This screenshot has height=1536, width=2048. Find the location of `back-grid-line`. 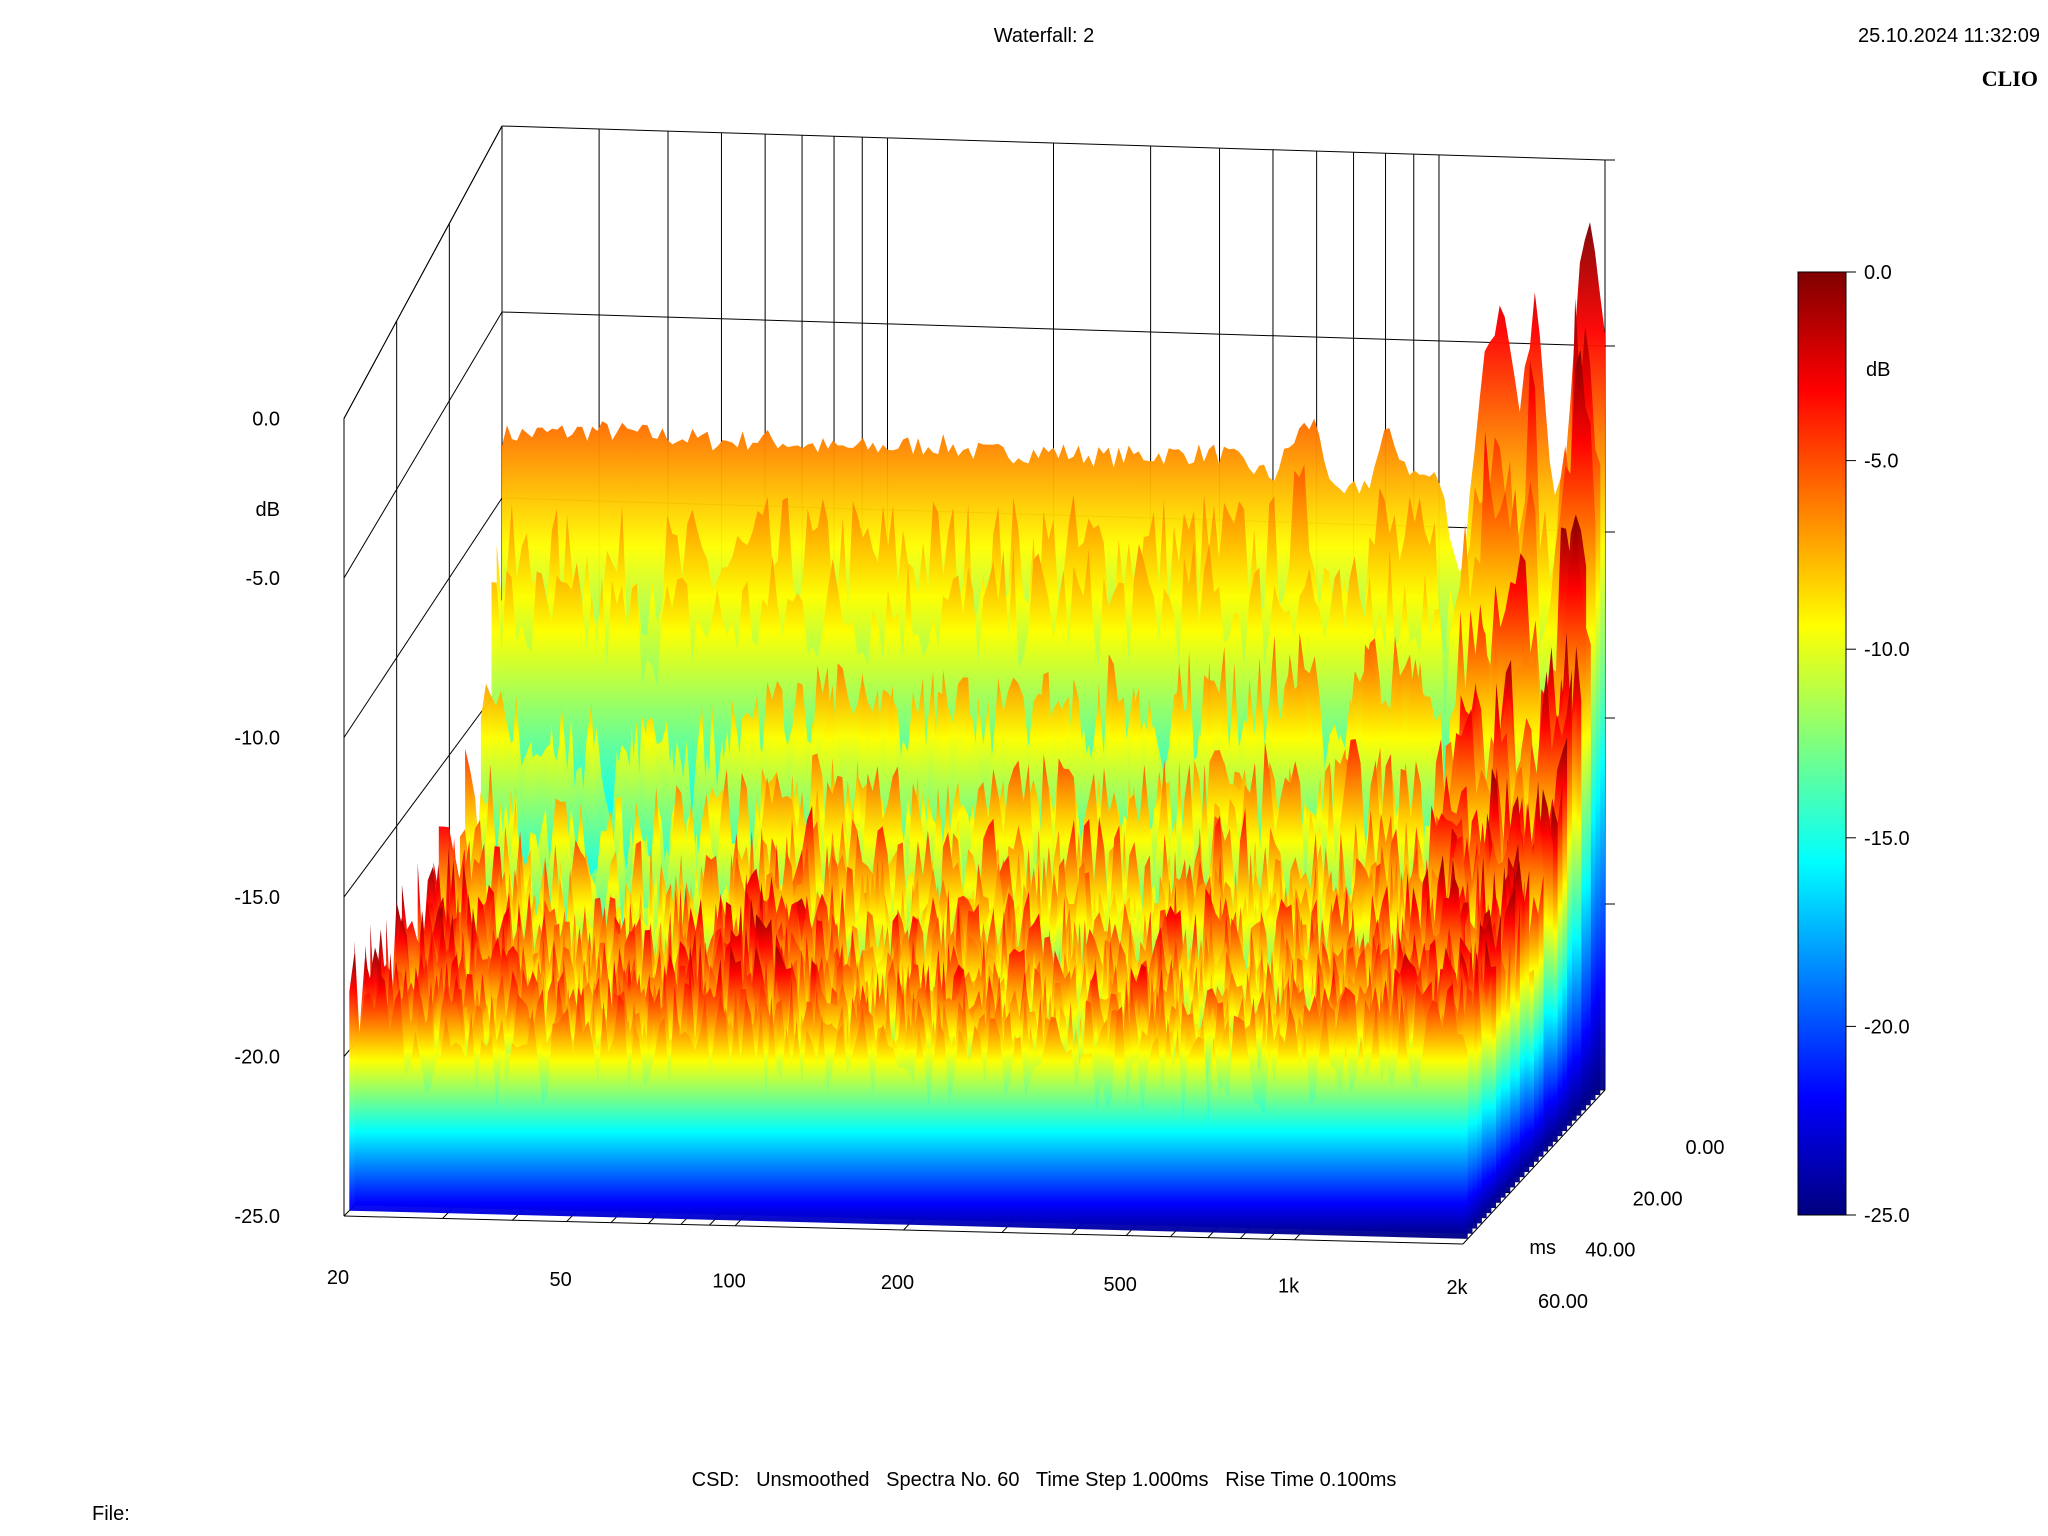

back-grid-line is located at coordinates (1053, 329).